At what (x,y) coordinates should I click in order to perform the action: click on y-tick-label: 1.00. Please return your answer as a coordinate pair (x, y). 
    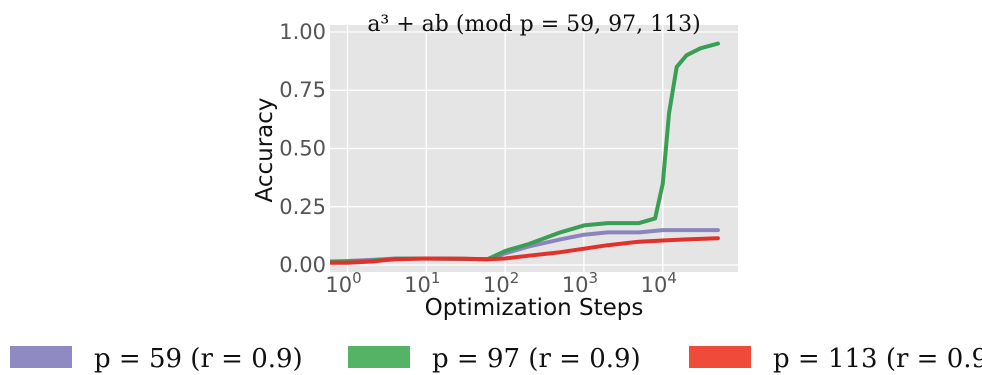
    Looking at the image, I should click on (302, 32).